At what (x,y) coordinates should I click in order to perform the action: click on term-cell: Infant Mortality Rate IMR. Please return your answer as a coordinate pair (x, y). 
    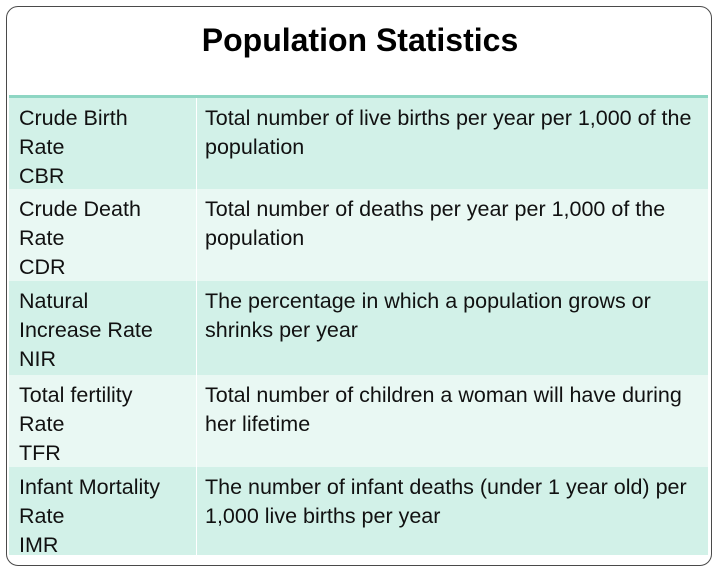
    Looking at the image, I should click on (106, 516).